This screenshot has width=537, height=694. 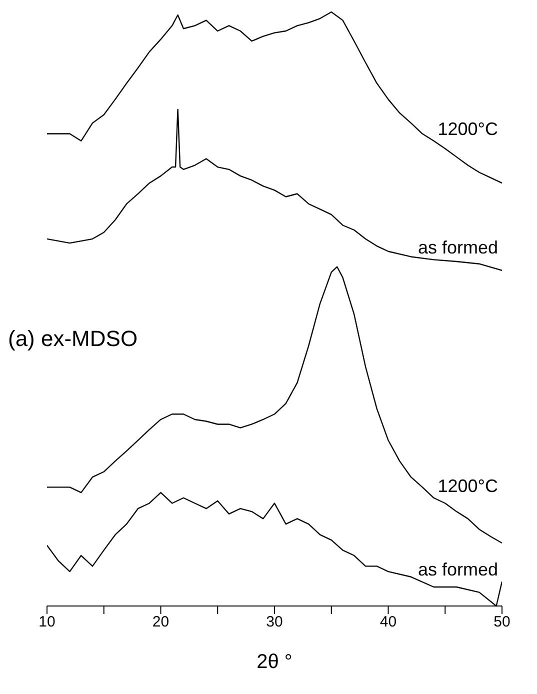 What do you see at coordinates (161, 622) in the screenshot?
I see `x-tick-label: 20` at bounding box center [161, 622].